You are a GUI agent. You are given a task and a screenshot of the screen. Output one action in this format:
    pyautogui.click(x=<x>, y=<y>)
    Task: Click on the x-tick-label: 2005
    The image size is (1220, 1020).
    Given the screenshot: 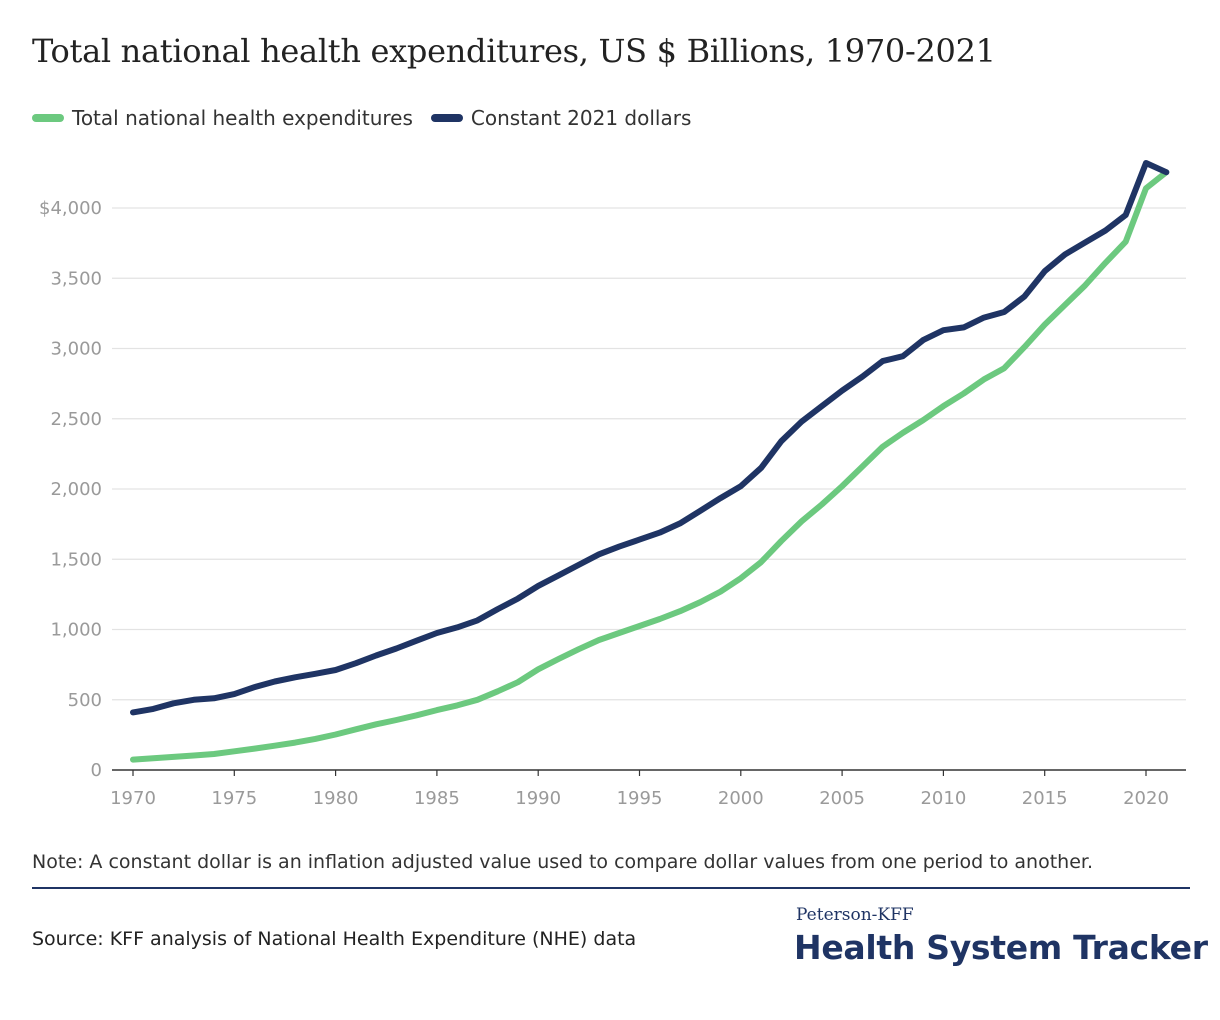 What is the action you would take?
    pyautogui.click(x=842, y=798)
    